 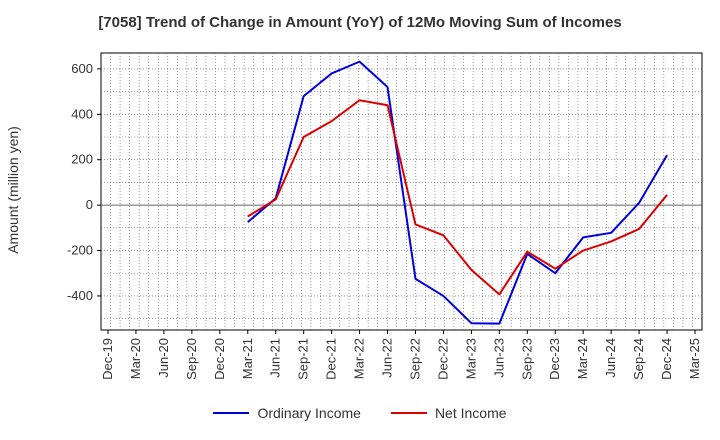 I want to click on y-tick-label: -200, so click(x=80, y=250).